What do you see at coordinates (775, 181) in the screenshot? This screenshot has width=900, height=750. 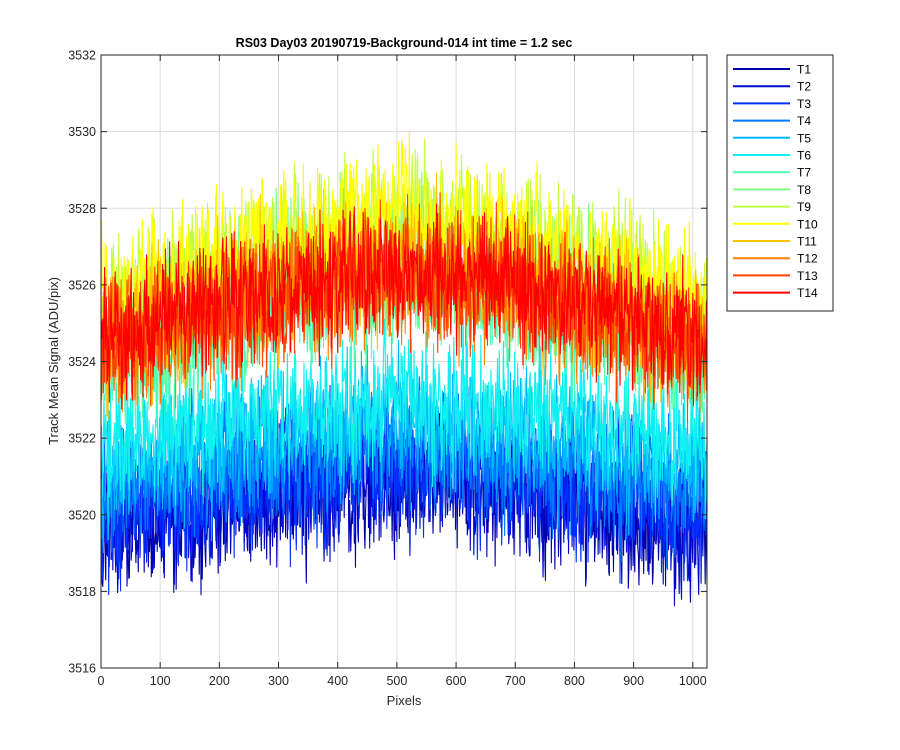 I see `legend-items: T1 T2 T3 T4 T5 T6 T7 T8 T9 T10 T11 T12 T13 T14` at bounding box center [775, 181].